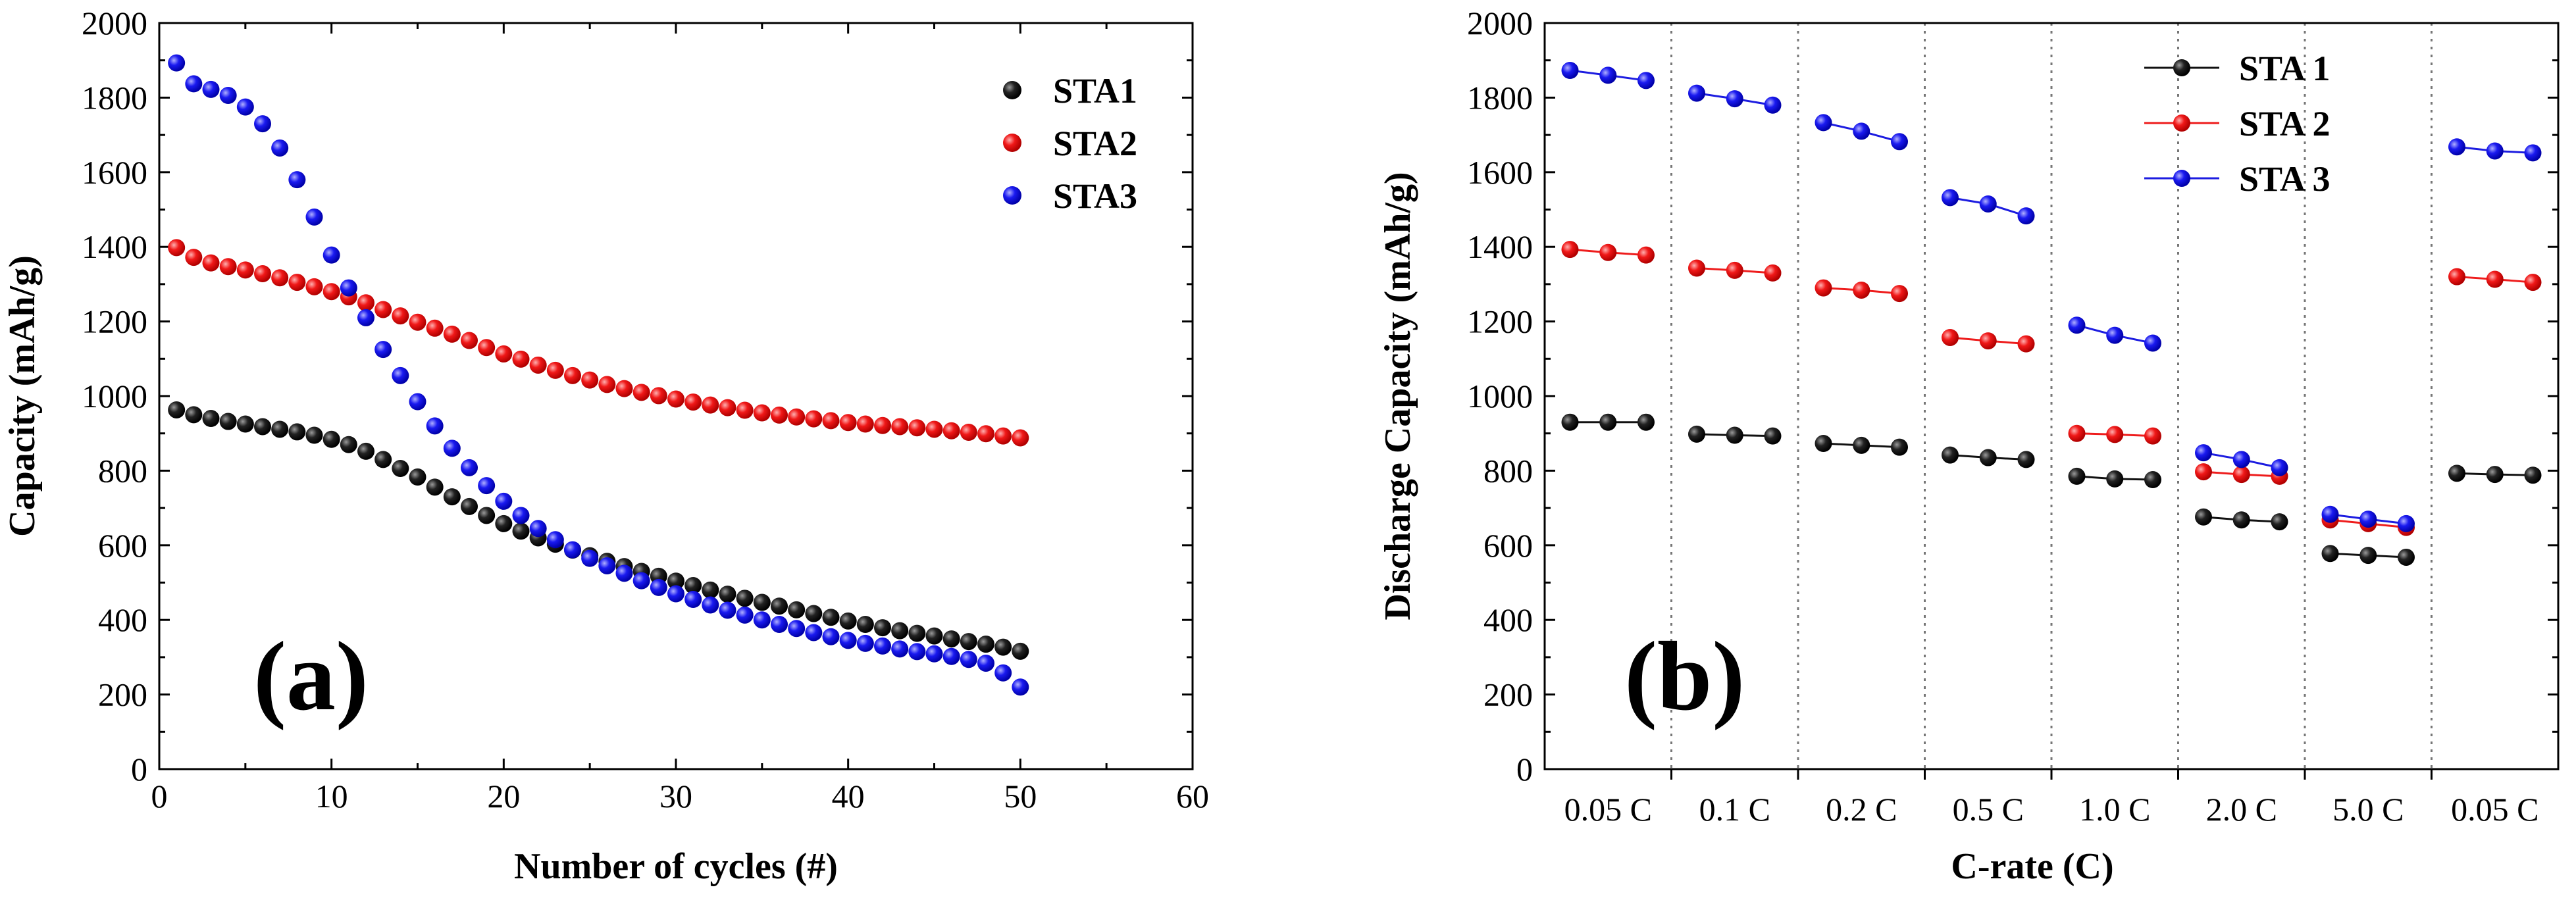 Image resolution: width=2576 pixels, height=904 pixels. I want to click on chart-b-y-axis-title: Discharge Capacity (mAh/g), so click(1398, 396).